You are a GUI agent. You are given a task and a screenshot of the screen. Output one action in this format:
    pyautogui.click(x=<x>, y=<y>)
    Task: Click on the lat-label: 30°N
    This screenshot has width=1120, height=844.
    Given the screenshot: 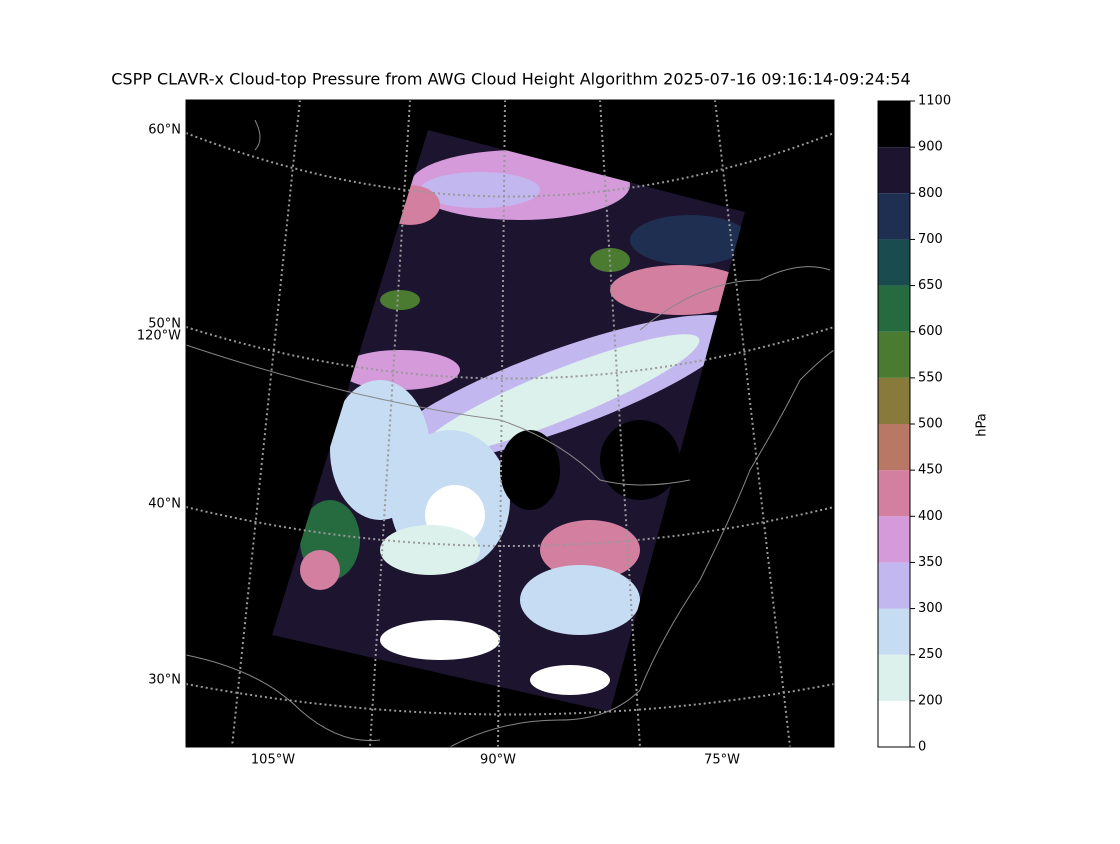 What is the action you would take?
    pyautogui.click(x=164, y=680)
    